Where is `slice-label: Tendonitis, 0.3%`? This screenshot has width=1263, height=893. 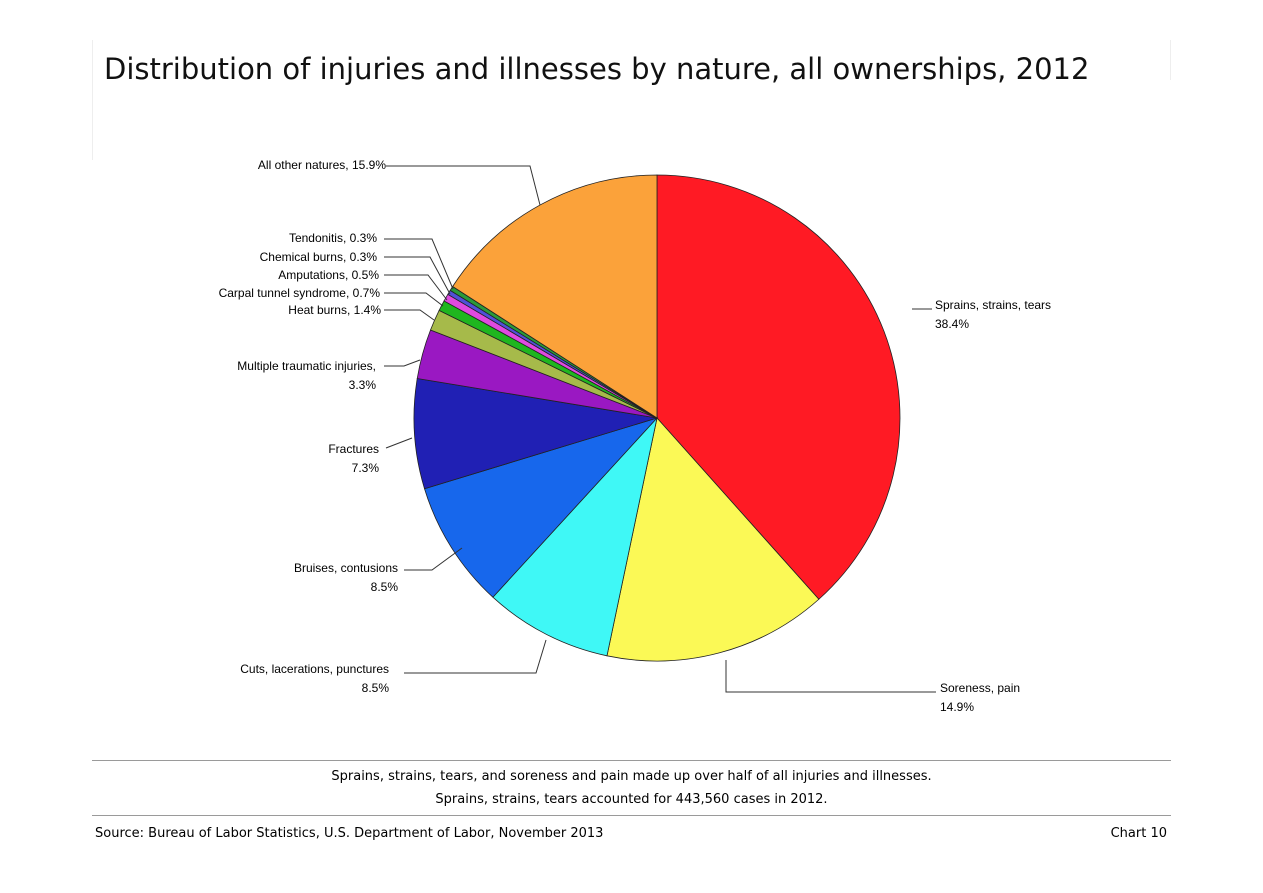
slice-label: Tendonitis, 0.3% is located at coordinates (333, 238).